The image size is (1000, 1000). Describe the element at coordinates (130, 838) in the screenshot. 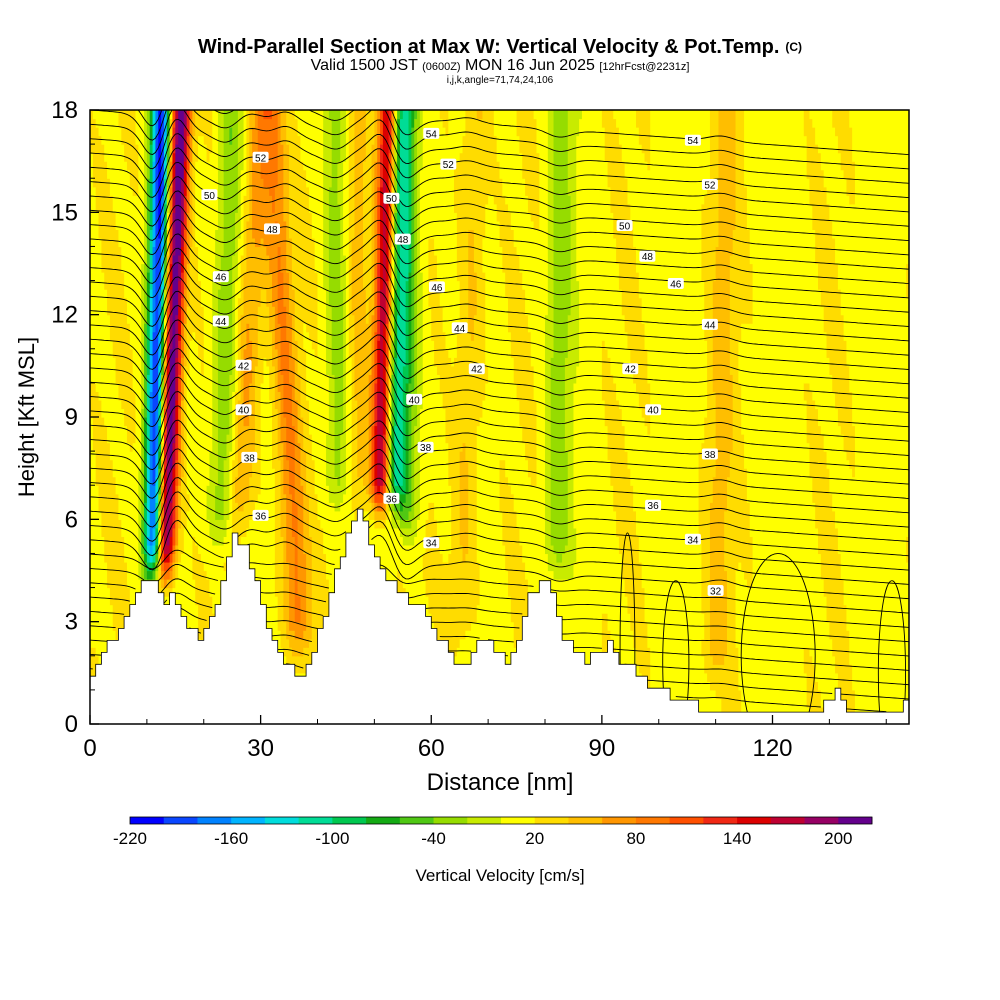

I see `colorbar-tick-label: -220` at that location.